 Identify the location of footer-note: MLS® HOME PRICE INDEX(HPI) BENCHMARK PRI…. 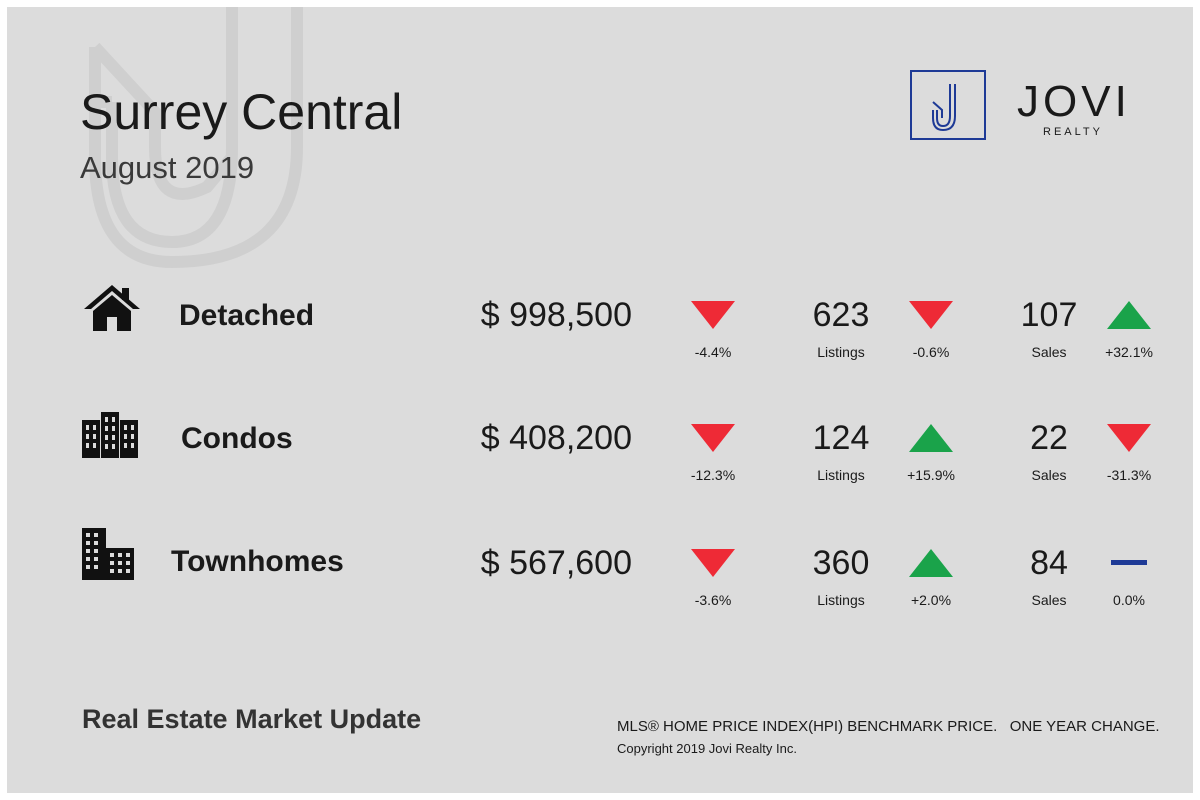
(888, 726).